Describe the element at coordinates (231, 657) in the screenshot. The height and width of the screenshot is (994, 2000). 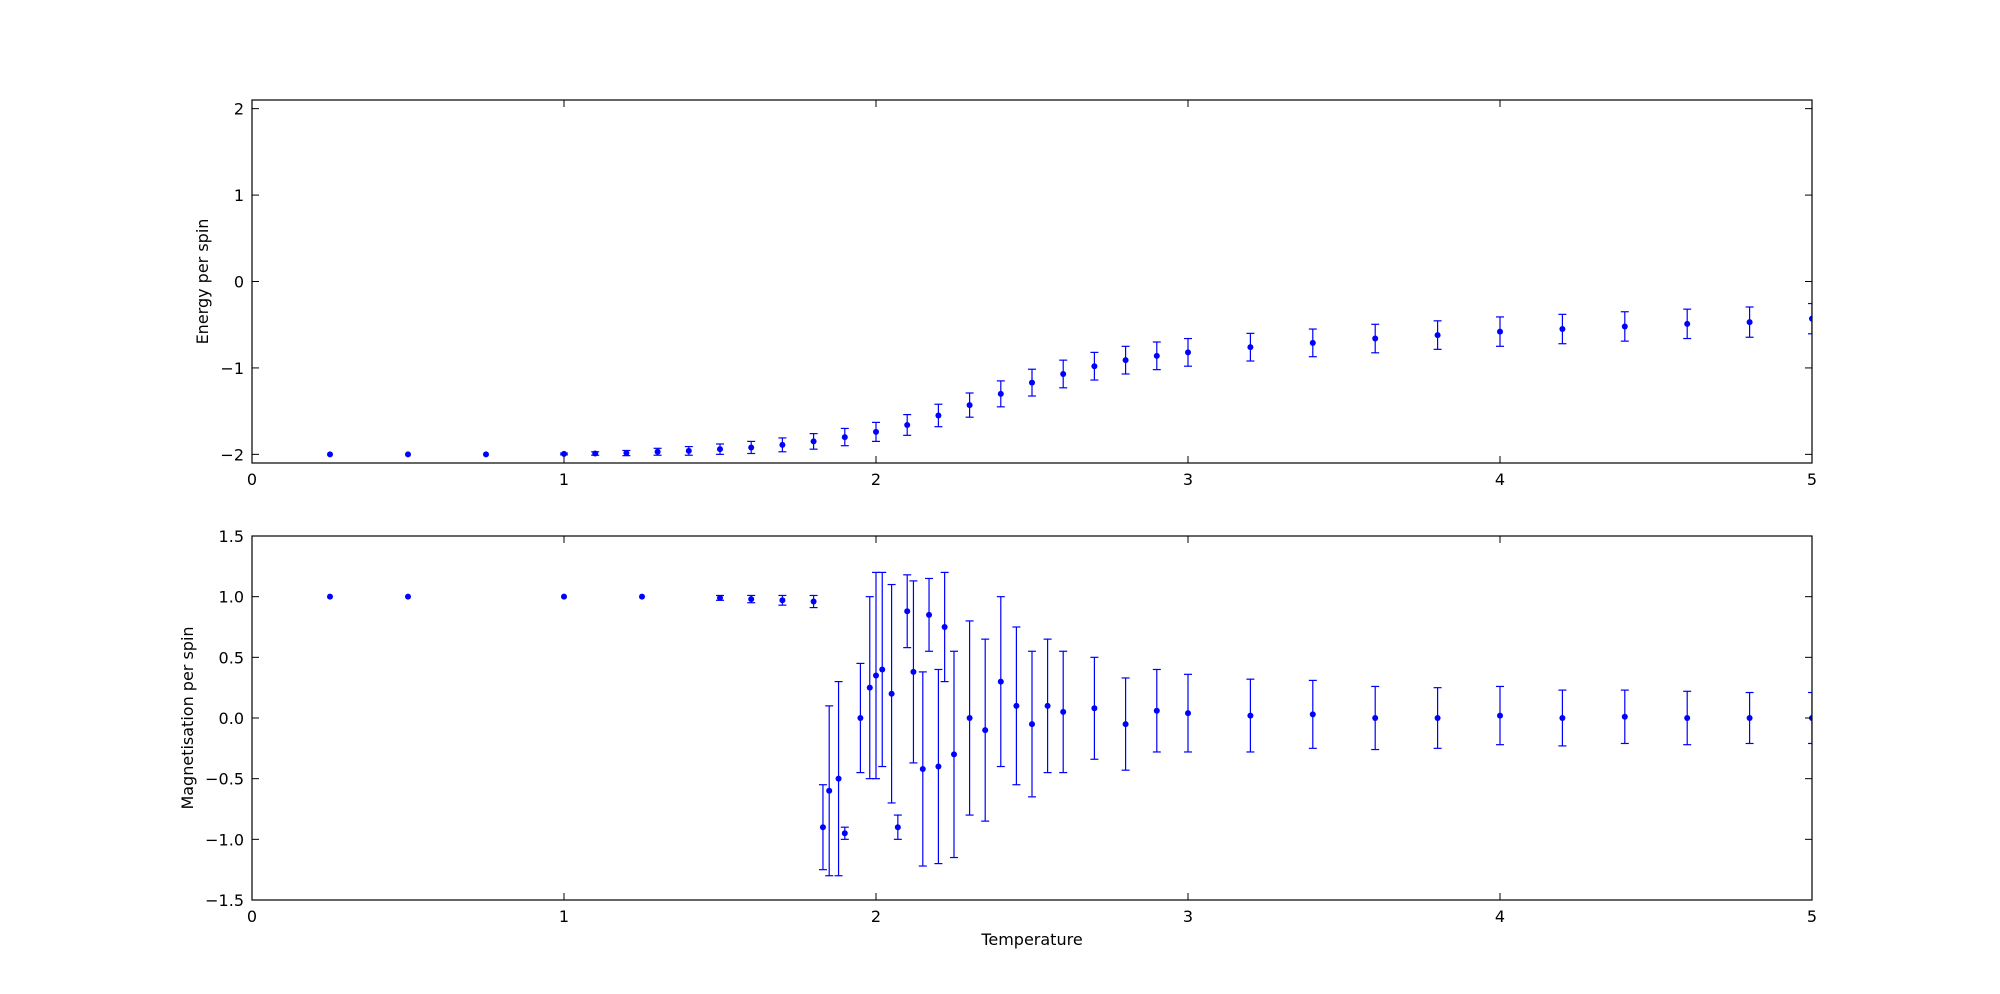
I see `magnetisation-y-tick-label: 0.5` at that location.